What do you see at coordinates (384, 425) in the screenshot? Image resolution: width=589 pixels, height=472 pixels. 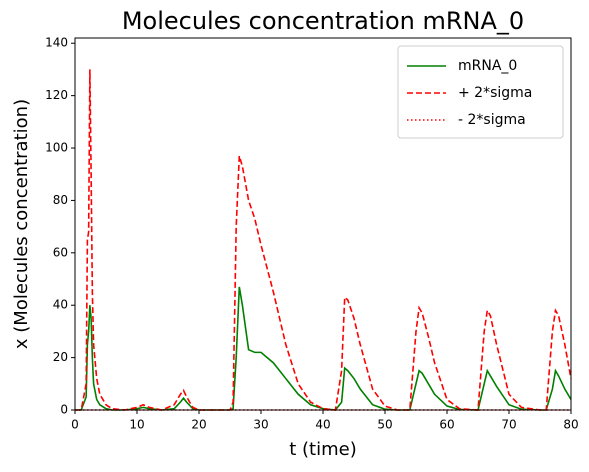 I see `x-tick-label: 50` at bounding box center [384, 425].